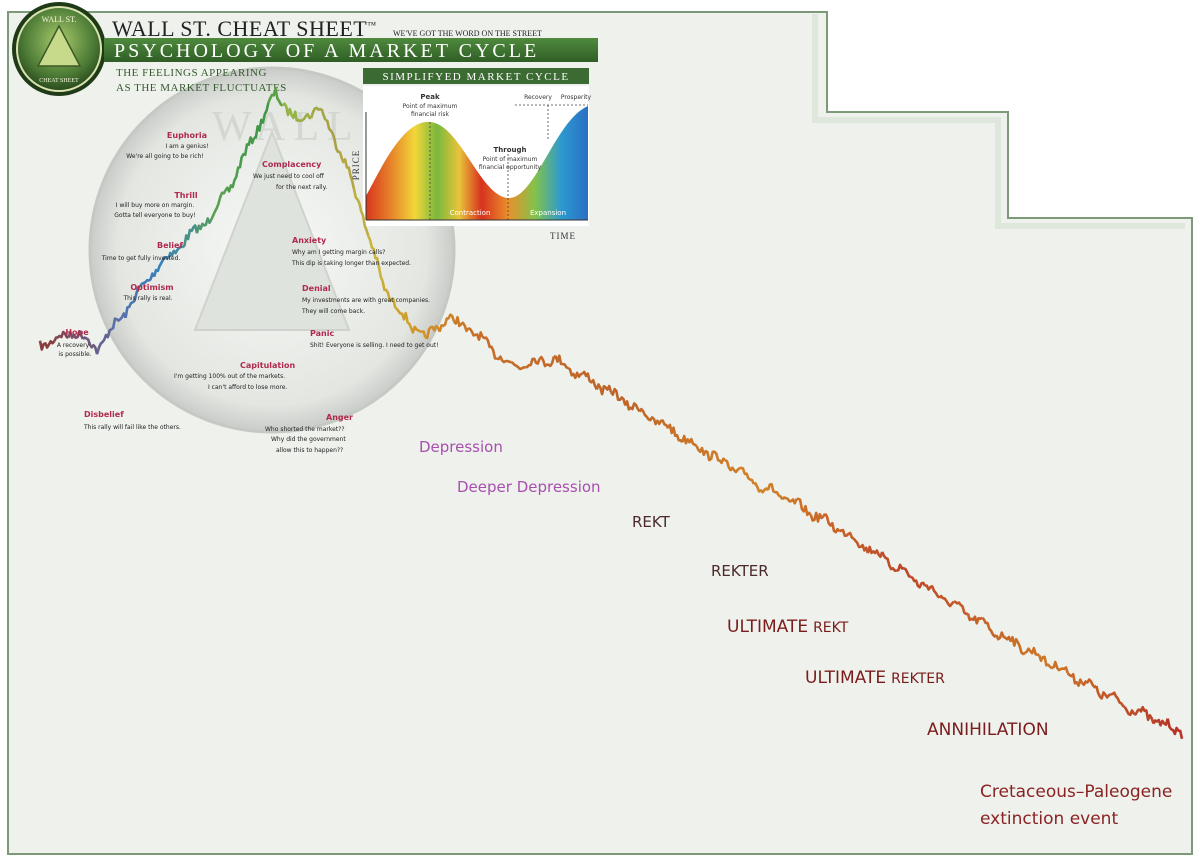  I want to click on hope-line1: A recovery, so click(73, 345).